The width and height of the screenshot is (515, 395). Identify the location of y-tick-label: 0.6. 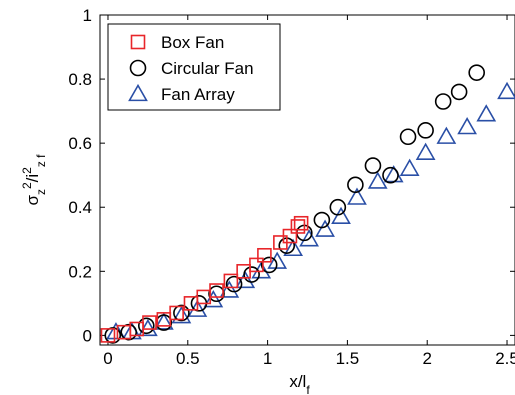
(80, 143).